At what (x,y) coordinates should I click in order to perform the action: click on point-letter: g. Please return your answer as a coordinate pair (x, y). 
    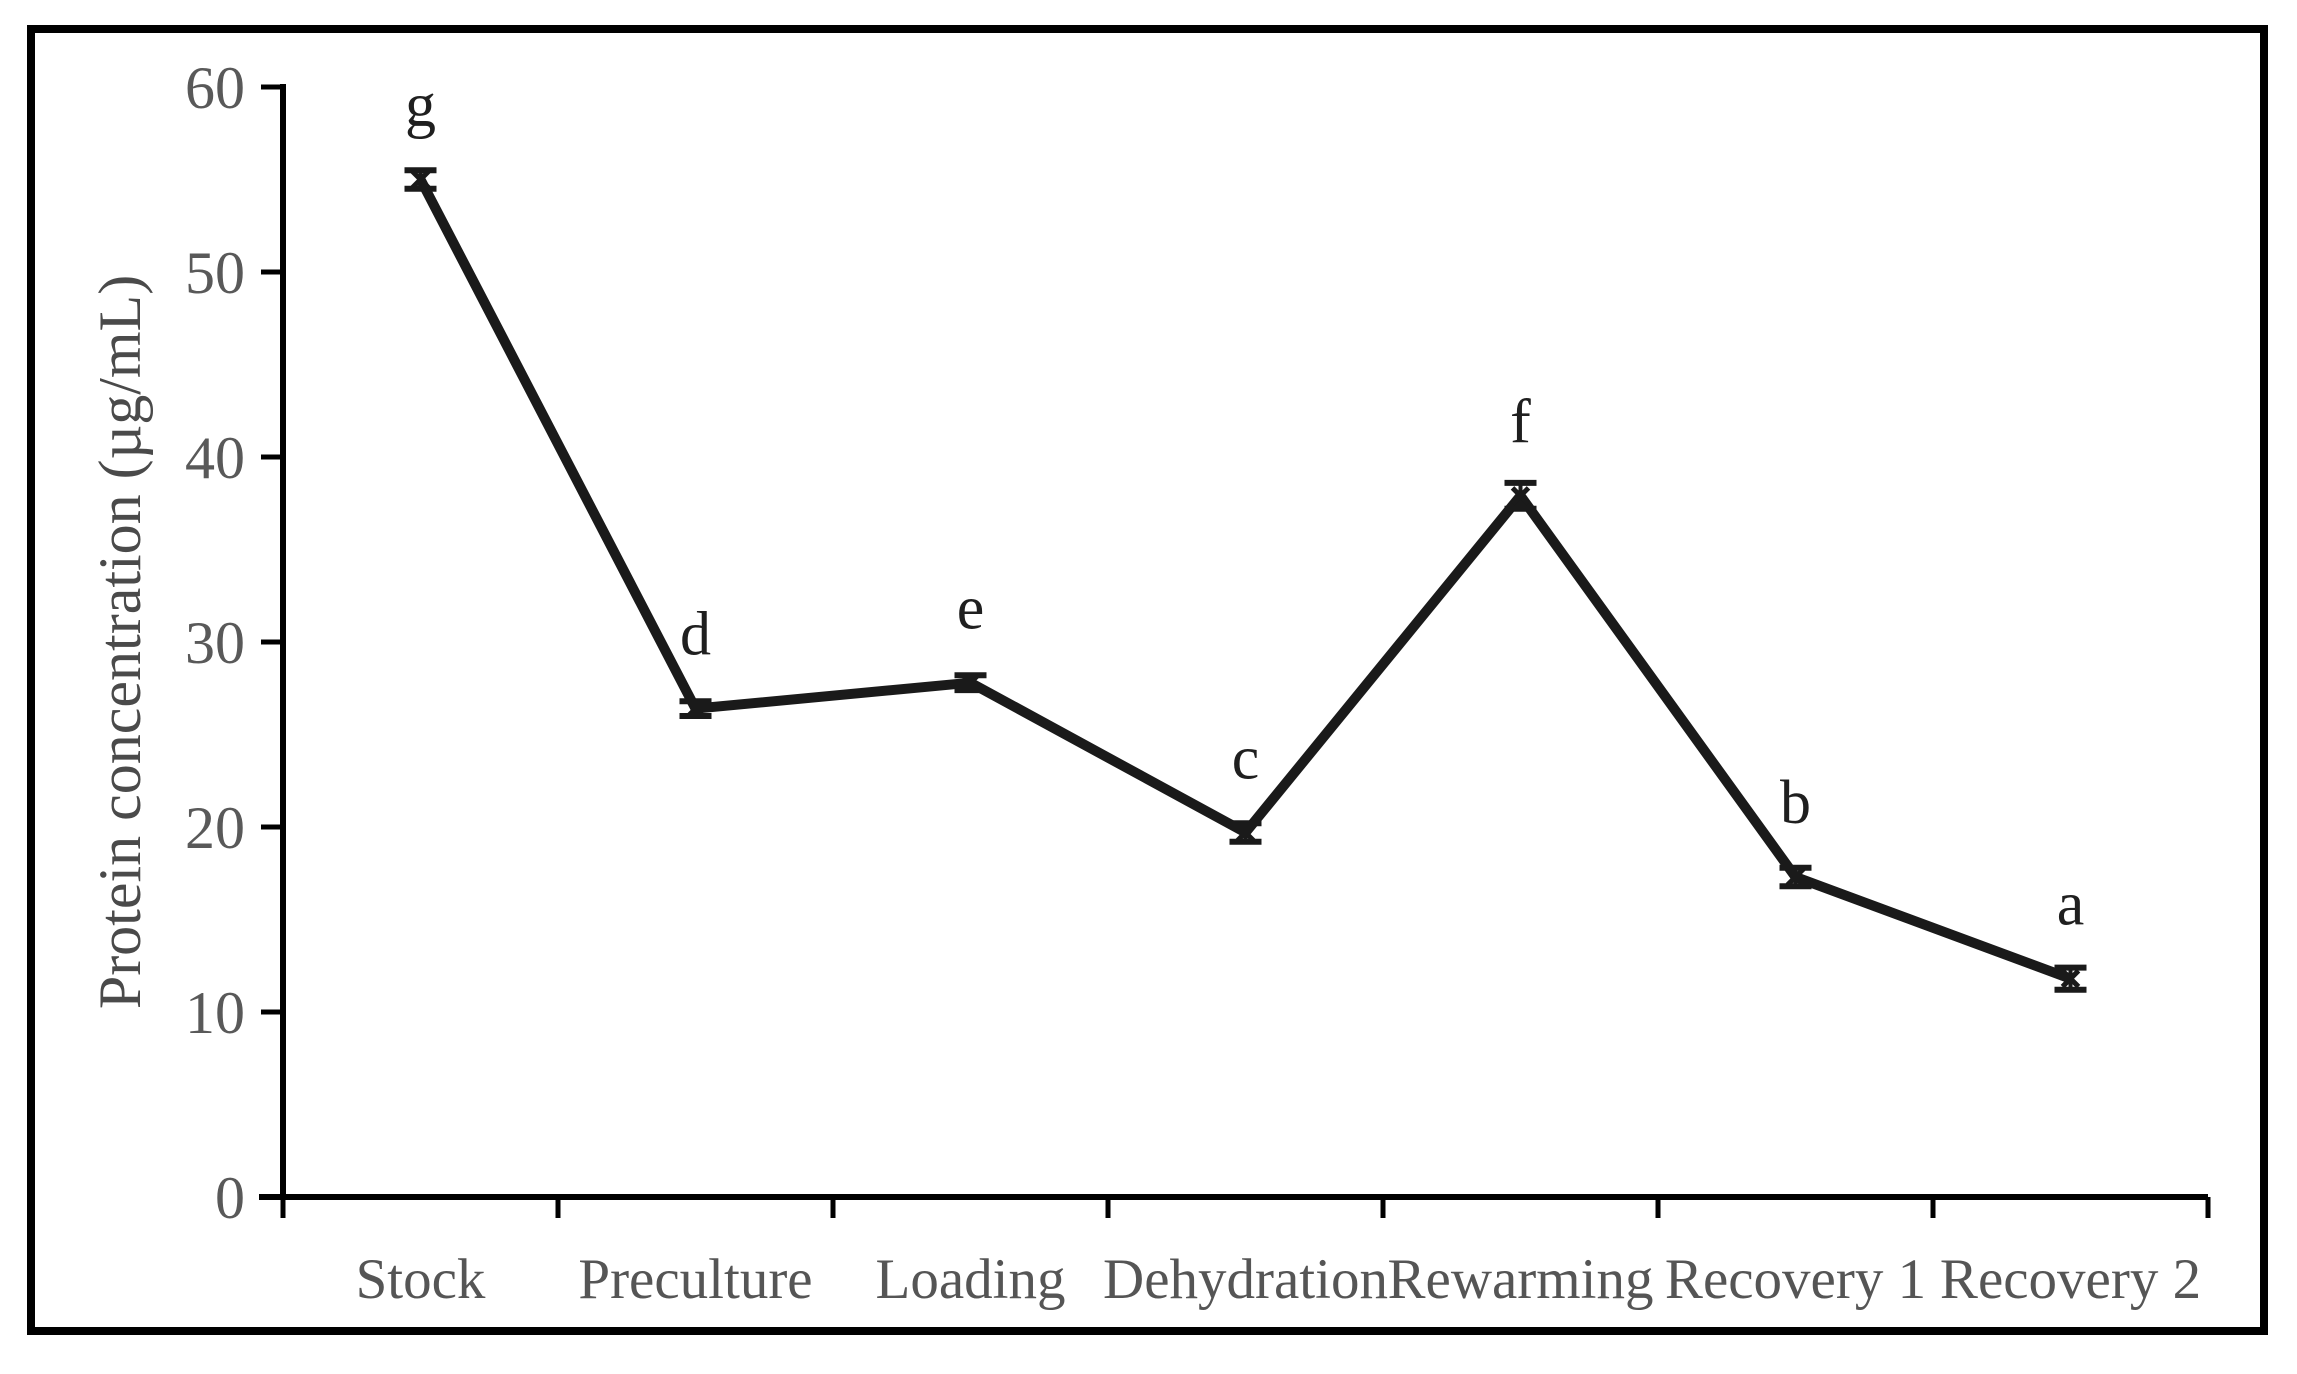
    Looking at the image, I should click on (420, 106).